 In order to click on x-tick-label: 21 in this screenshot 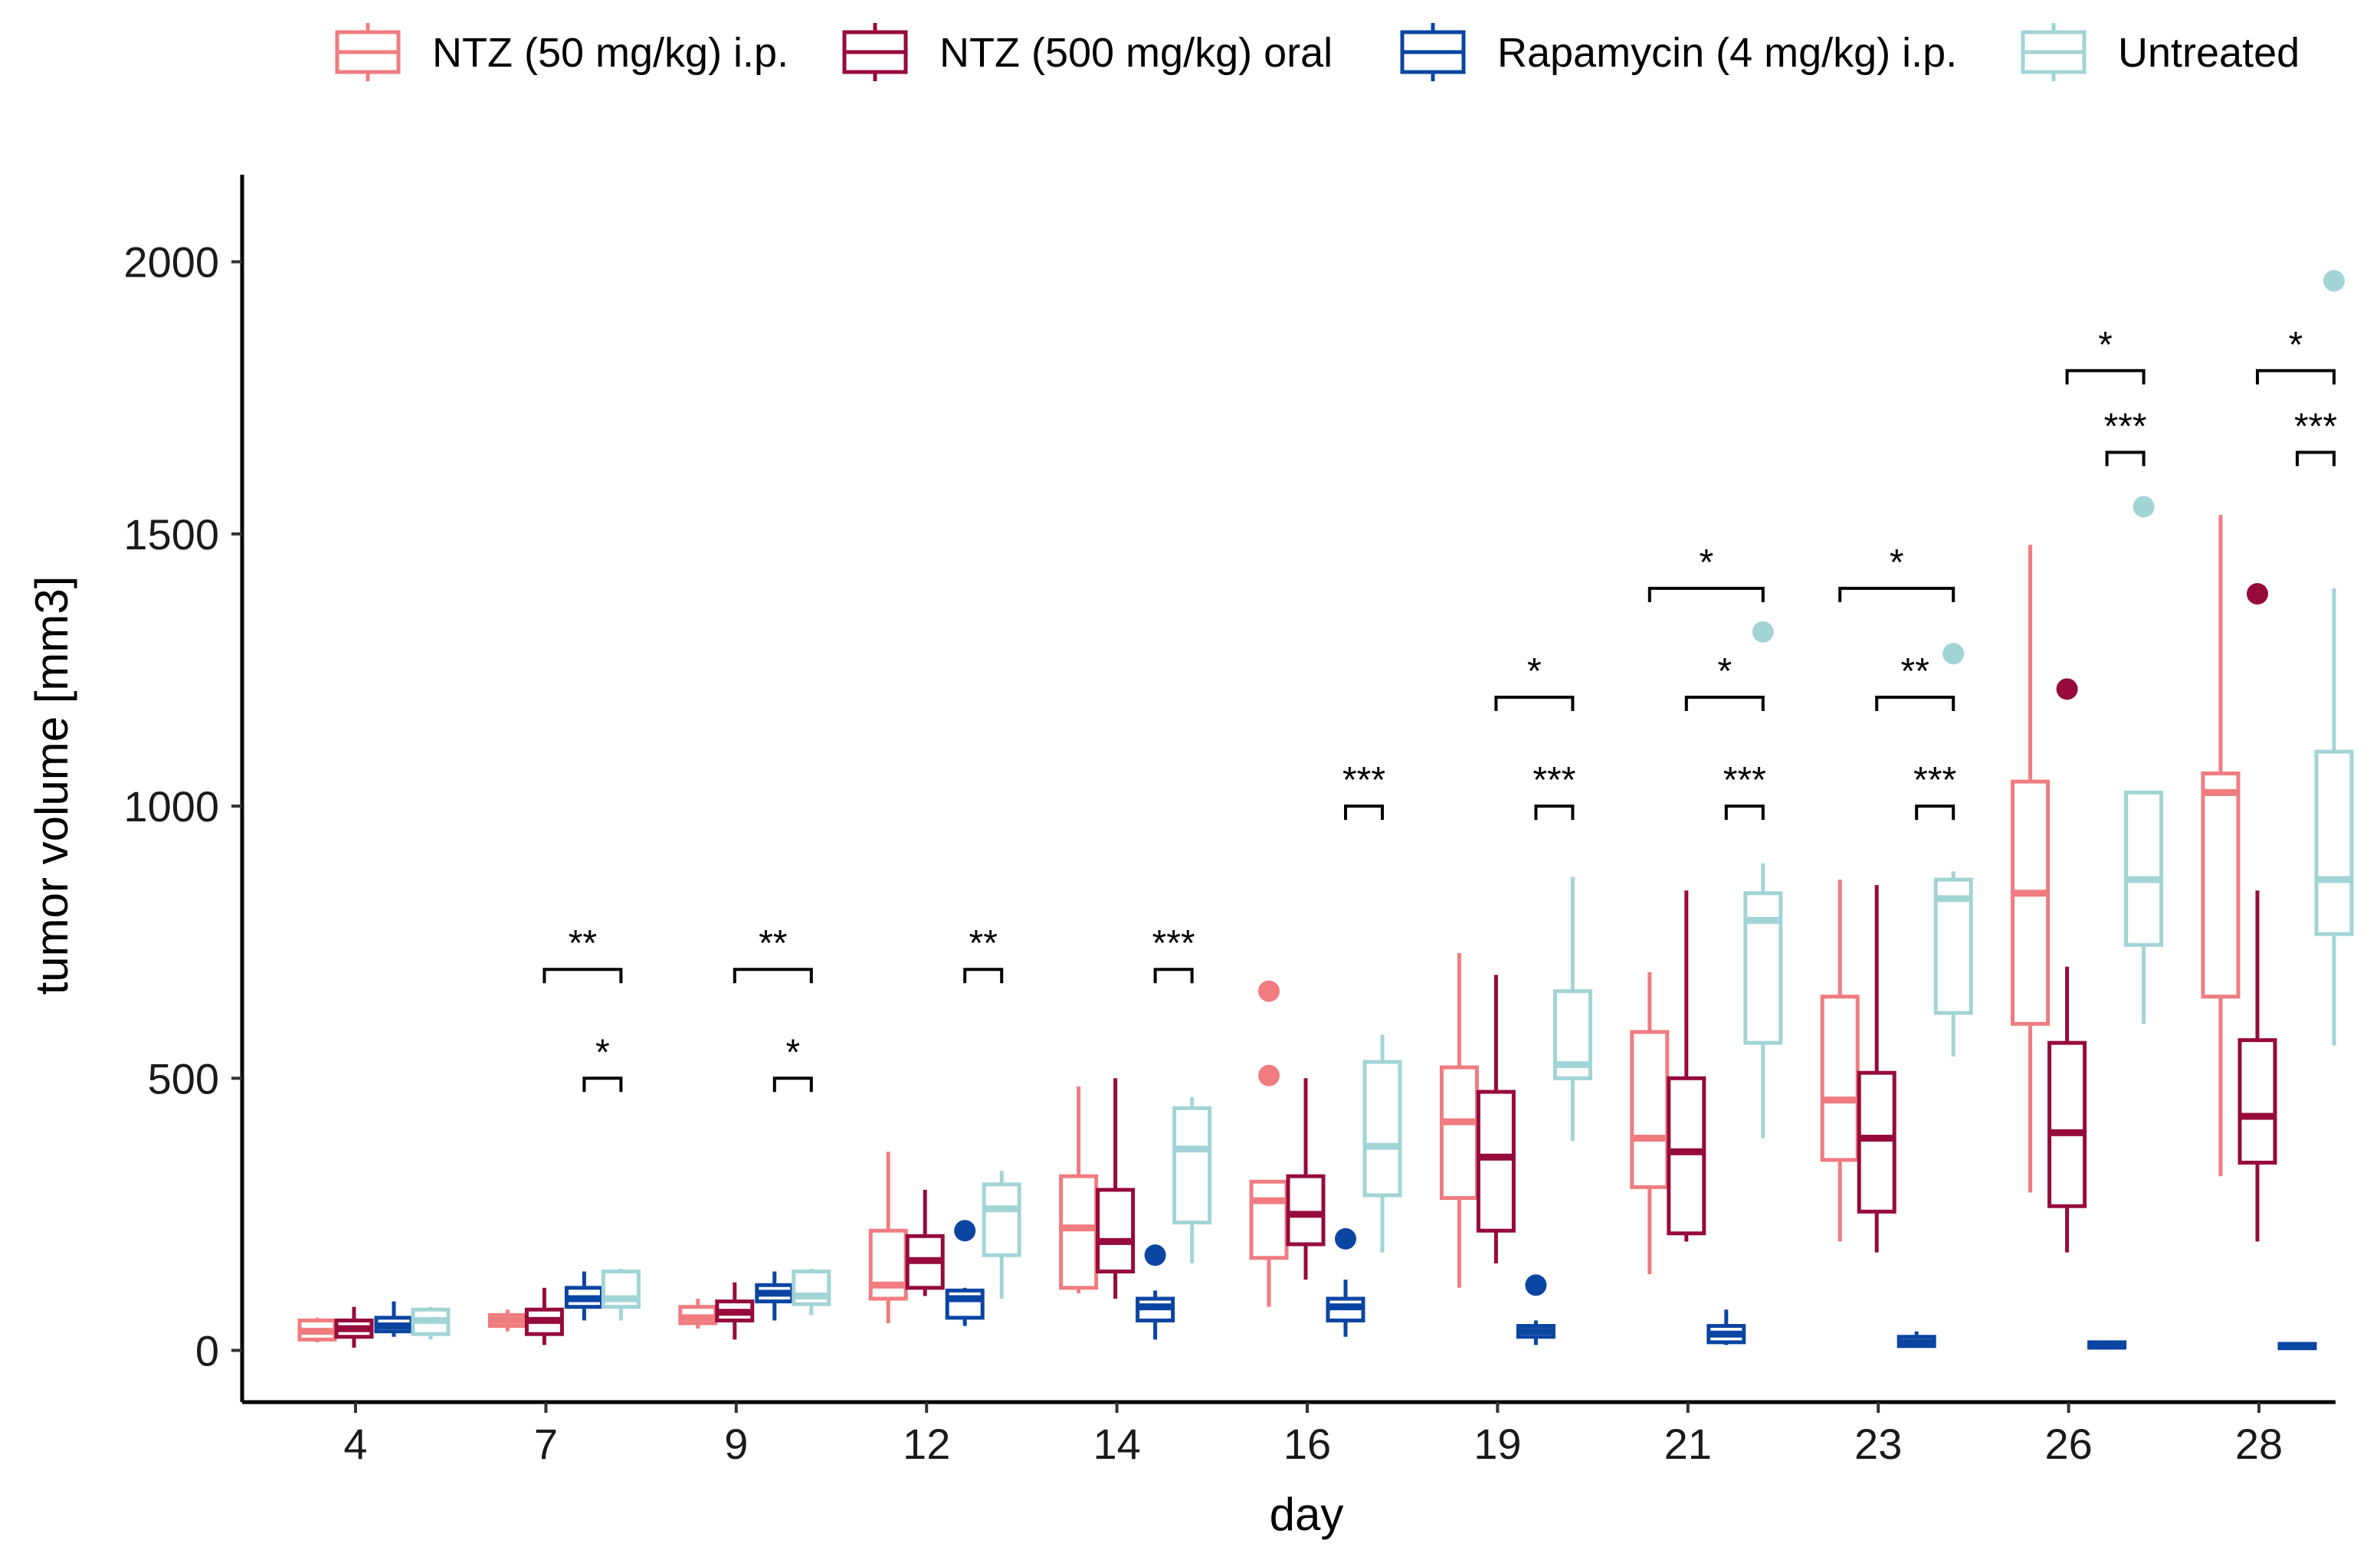, I will do `click(1688, 1444)`.